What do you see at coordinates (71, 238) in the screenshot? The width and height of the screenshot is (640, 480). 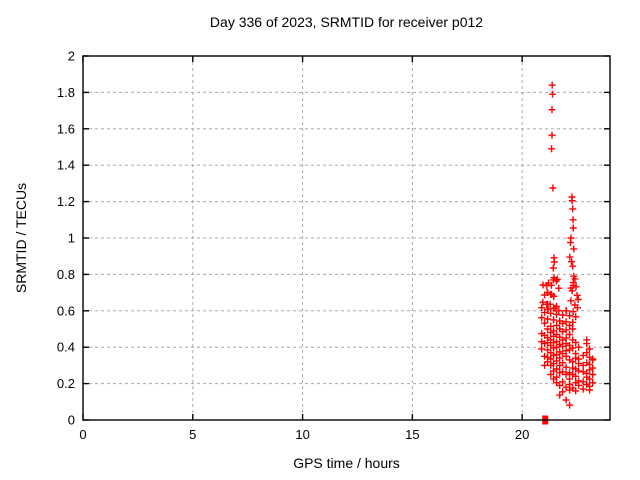 I see `y-tick-label: 1` at bounding box center [71, 238].